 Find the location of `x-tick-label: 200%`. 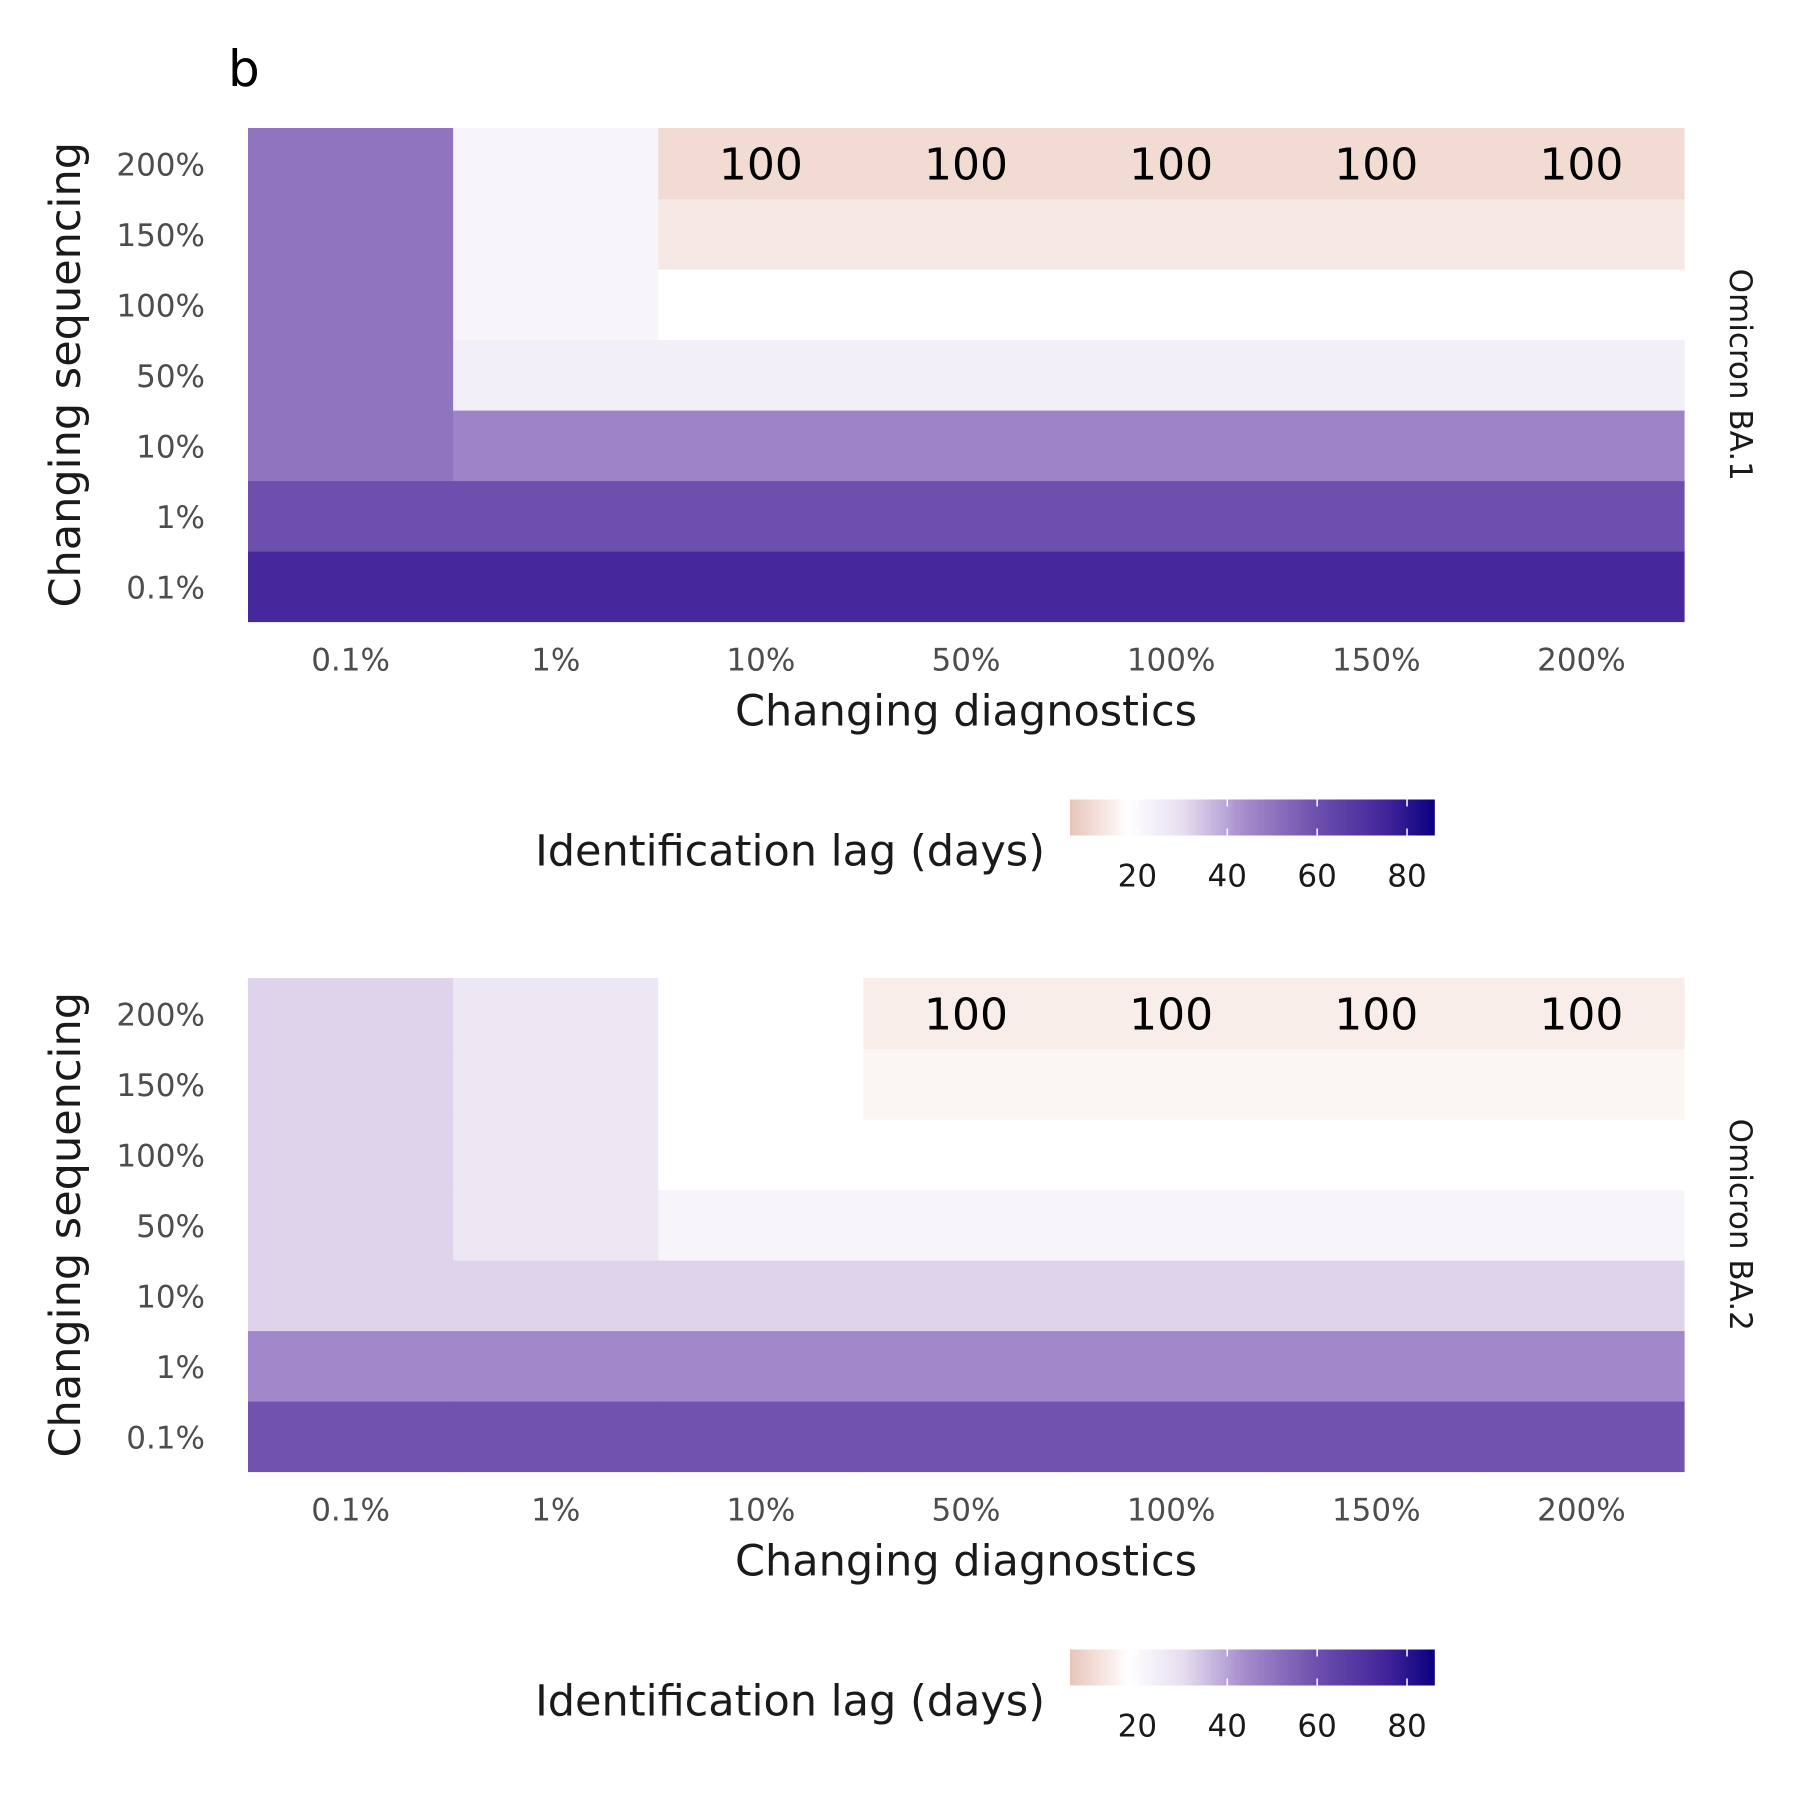

x-tick-label: 200% is located at coordinates (1581, 1511).